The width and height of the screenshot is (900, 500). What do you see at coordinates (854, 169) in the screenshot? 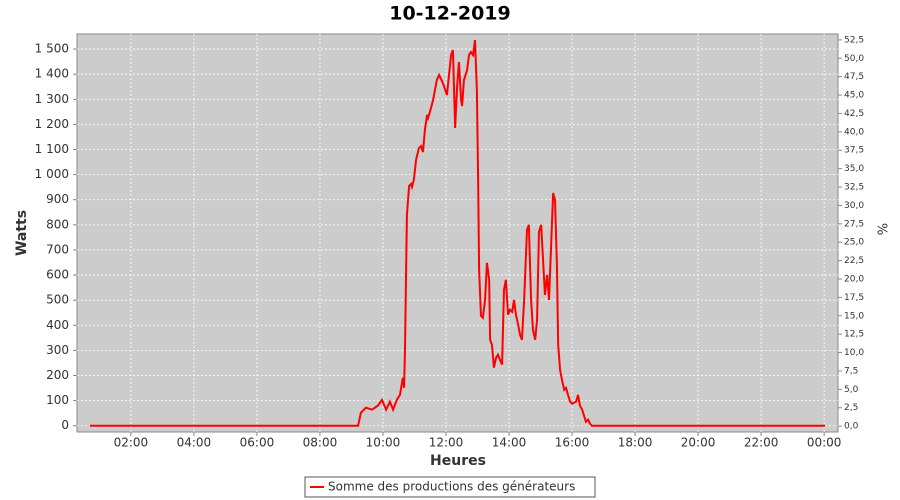
I see `y2-tick-label: 35,0` at bounding box center [854, 169].